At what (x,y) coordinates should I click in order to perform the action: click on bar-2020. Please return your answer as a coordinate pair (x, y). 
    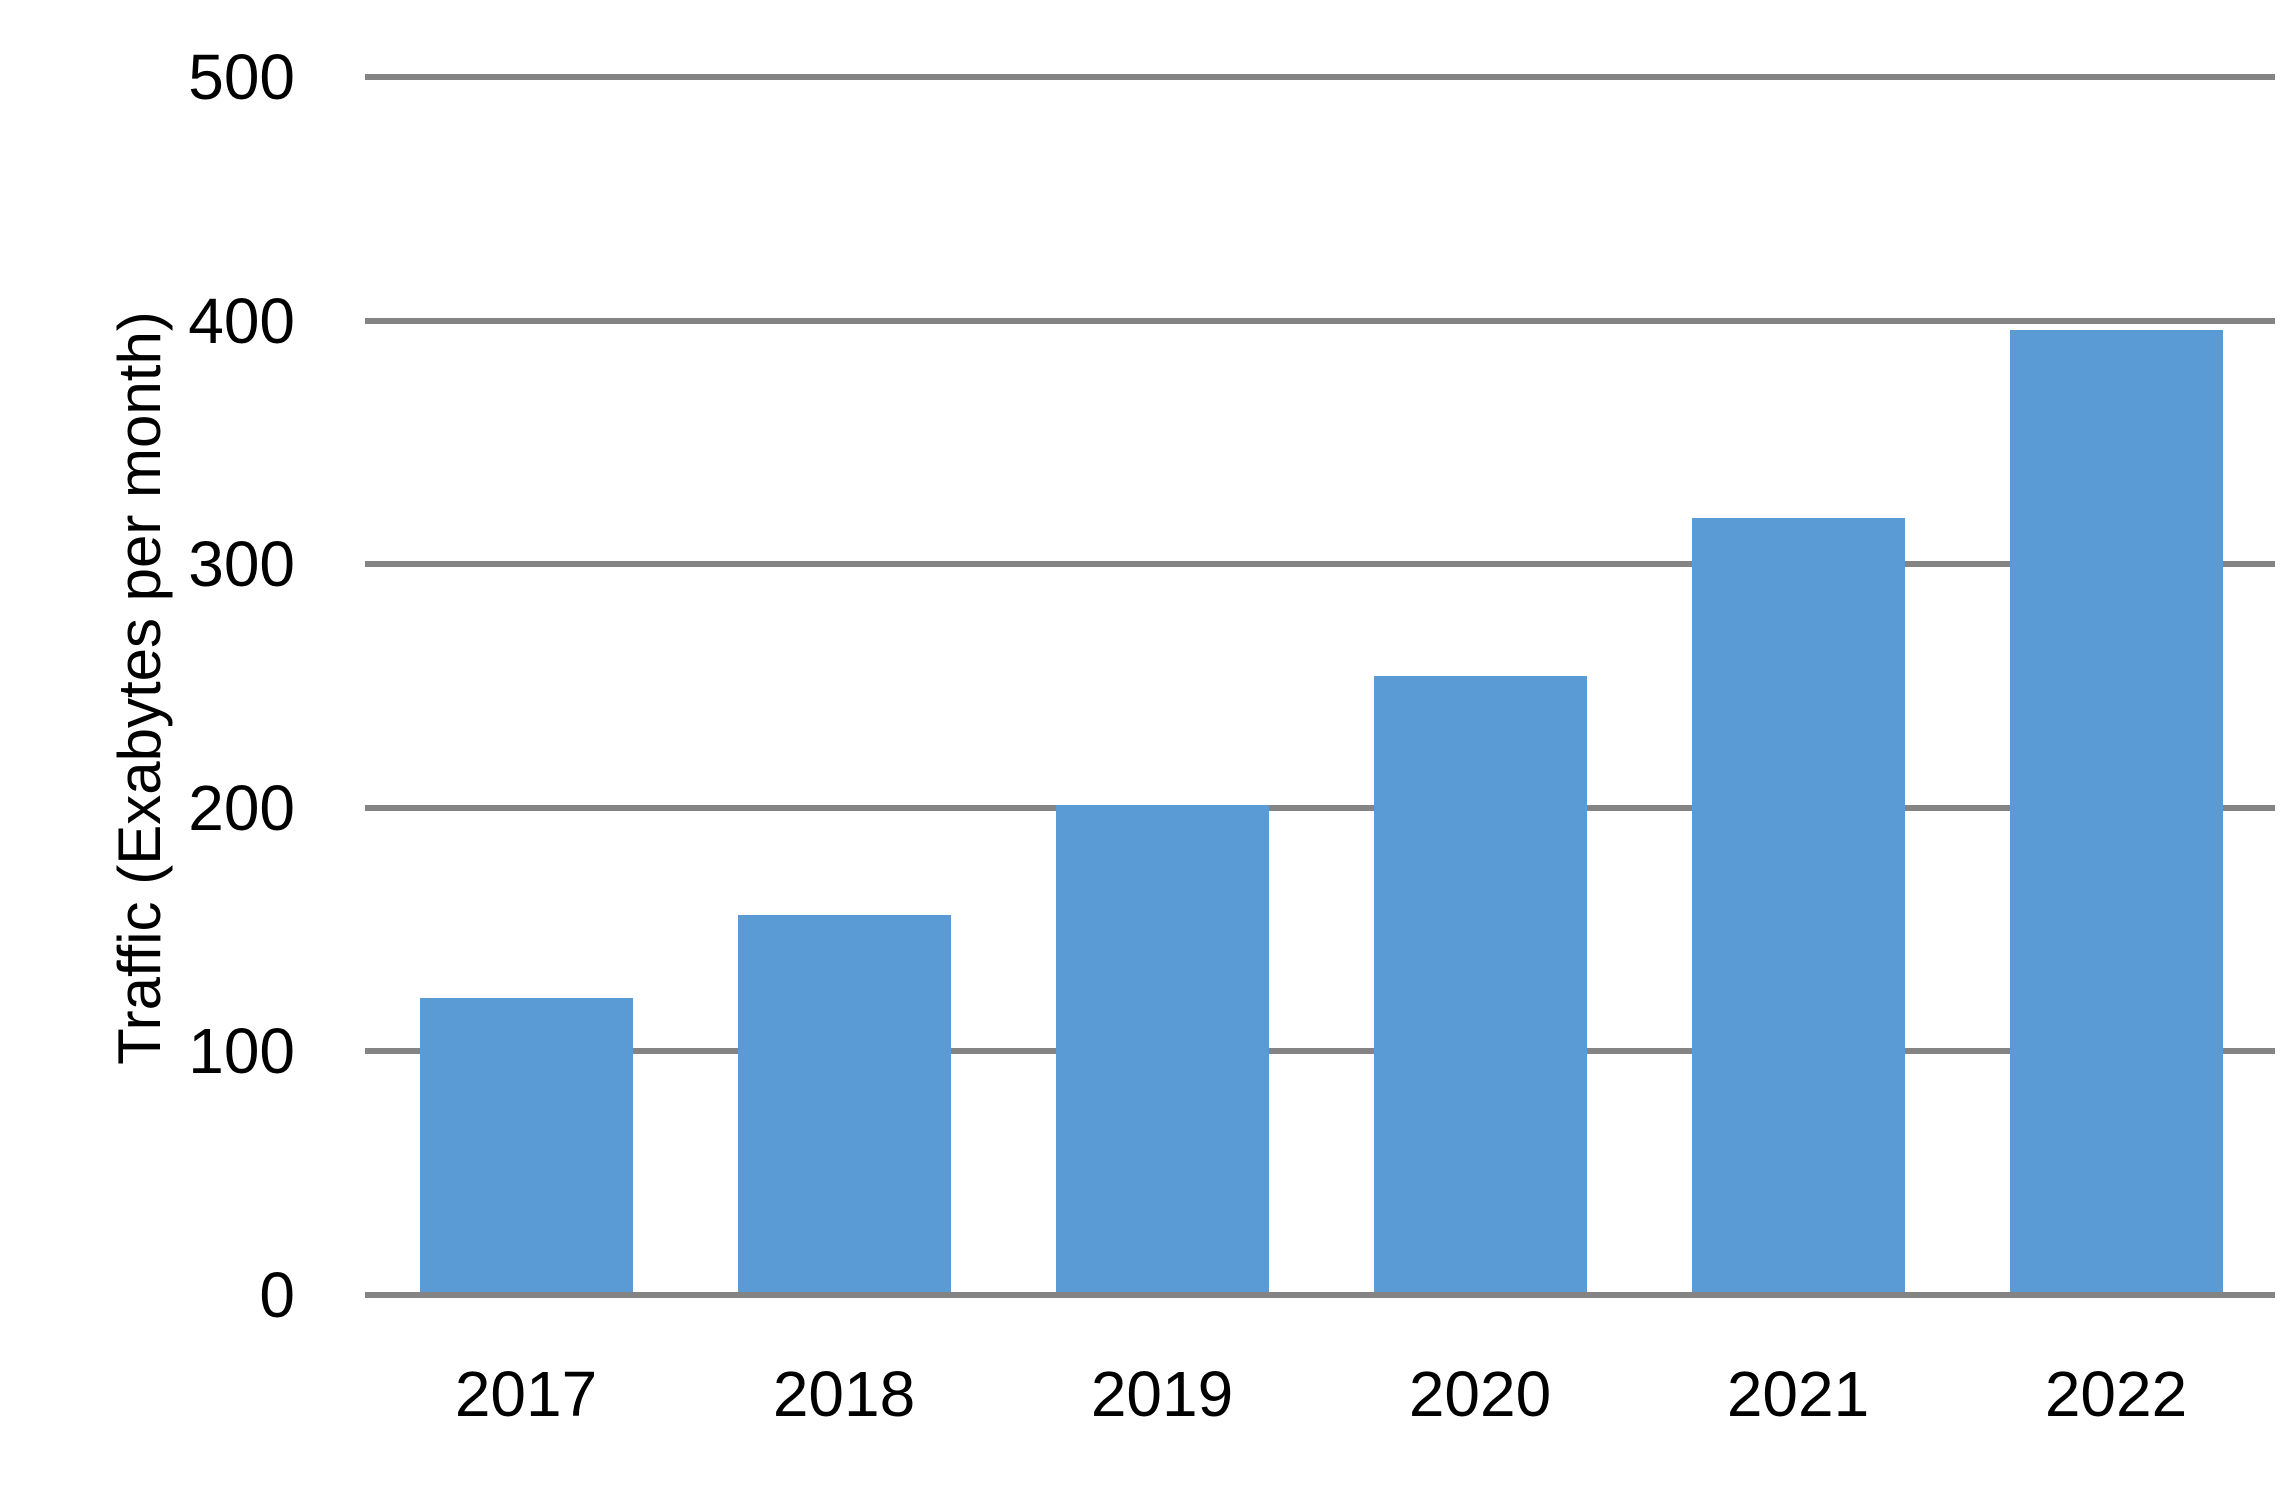
    Looking at the image, I should click on (1480, 984).